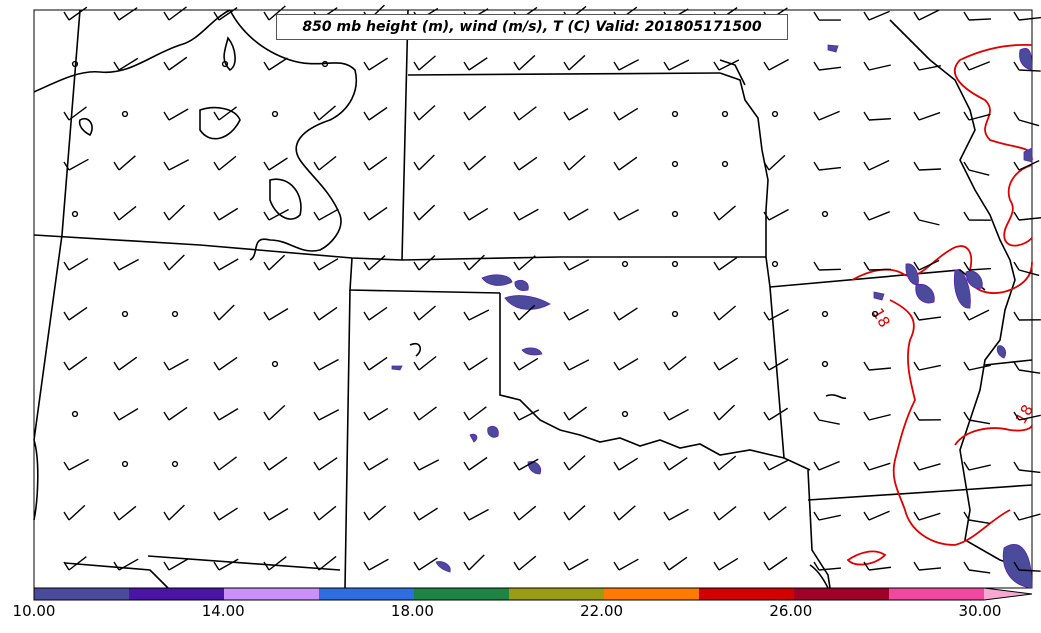 This screenshot has width=1041, height=633. Describe the element at coordinates (866, 558) in the screenshot. I see `temp-contour-closed` at that location.